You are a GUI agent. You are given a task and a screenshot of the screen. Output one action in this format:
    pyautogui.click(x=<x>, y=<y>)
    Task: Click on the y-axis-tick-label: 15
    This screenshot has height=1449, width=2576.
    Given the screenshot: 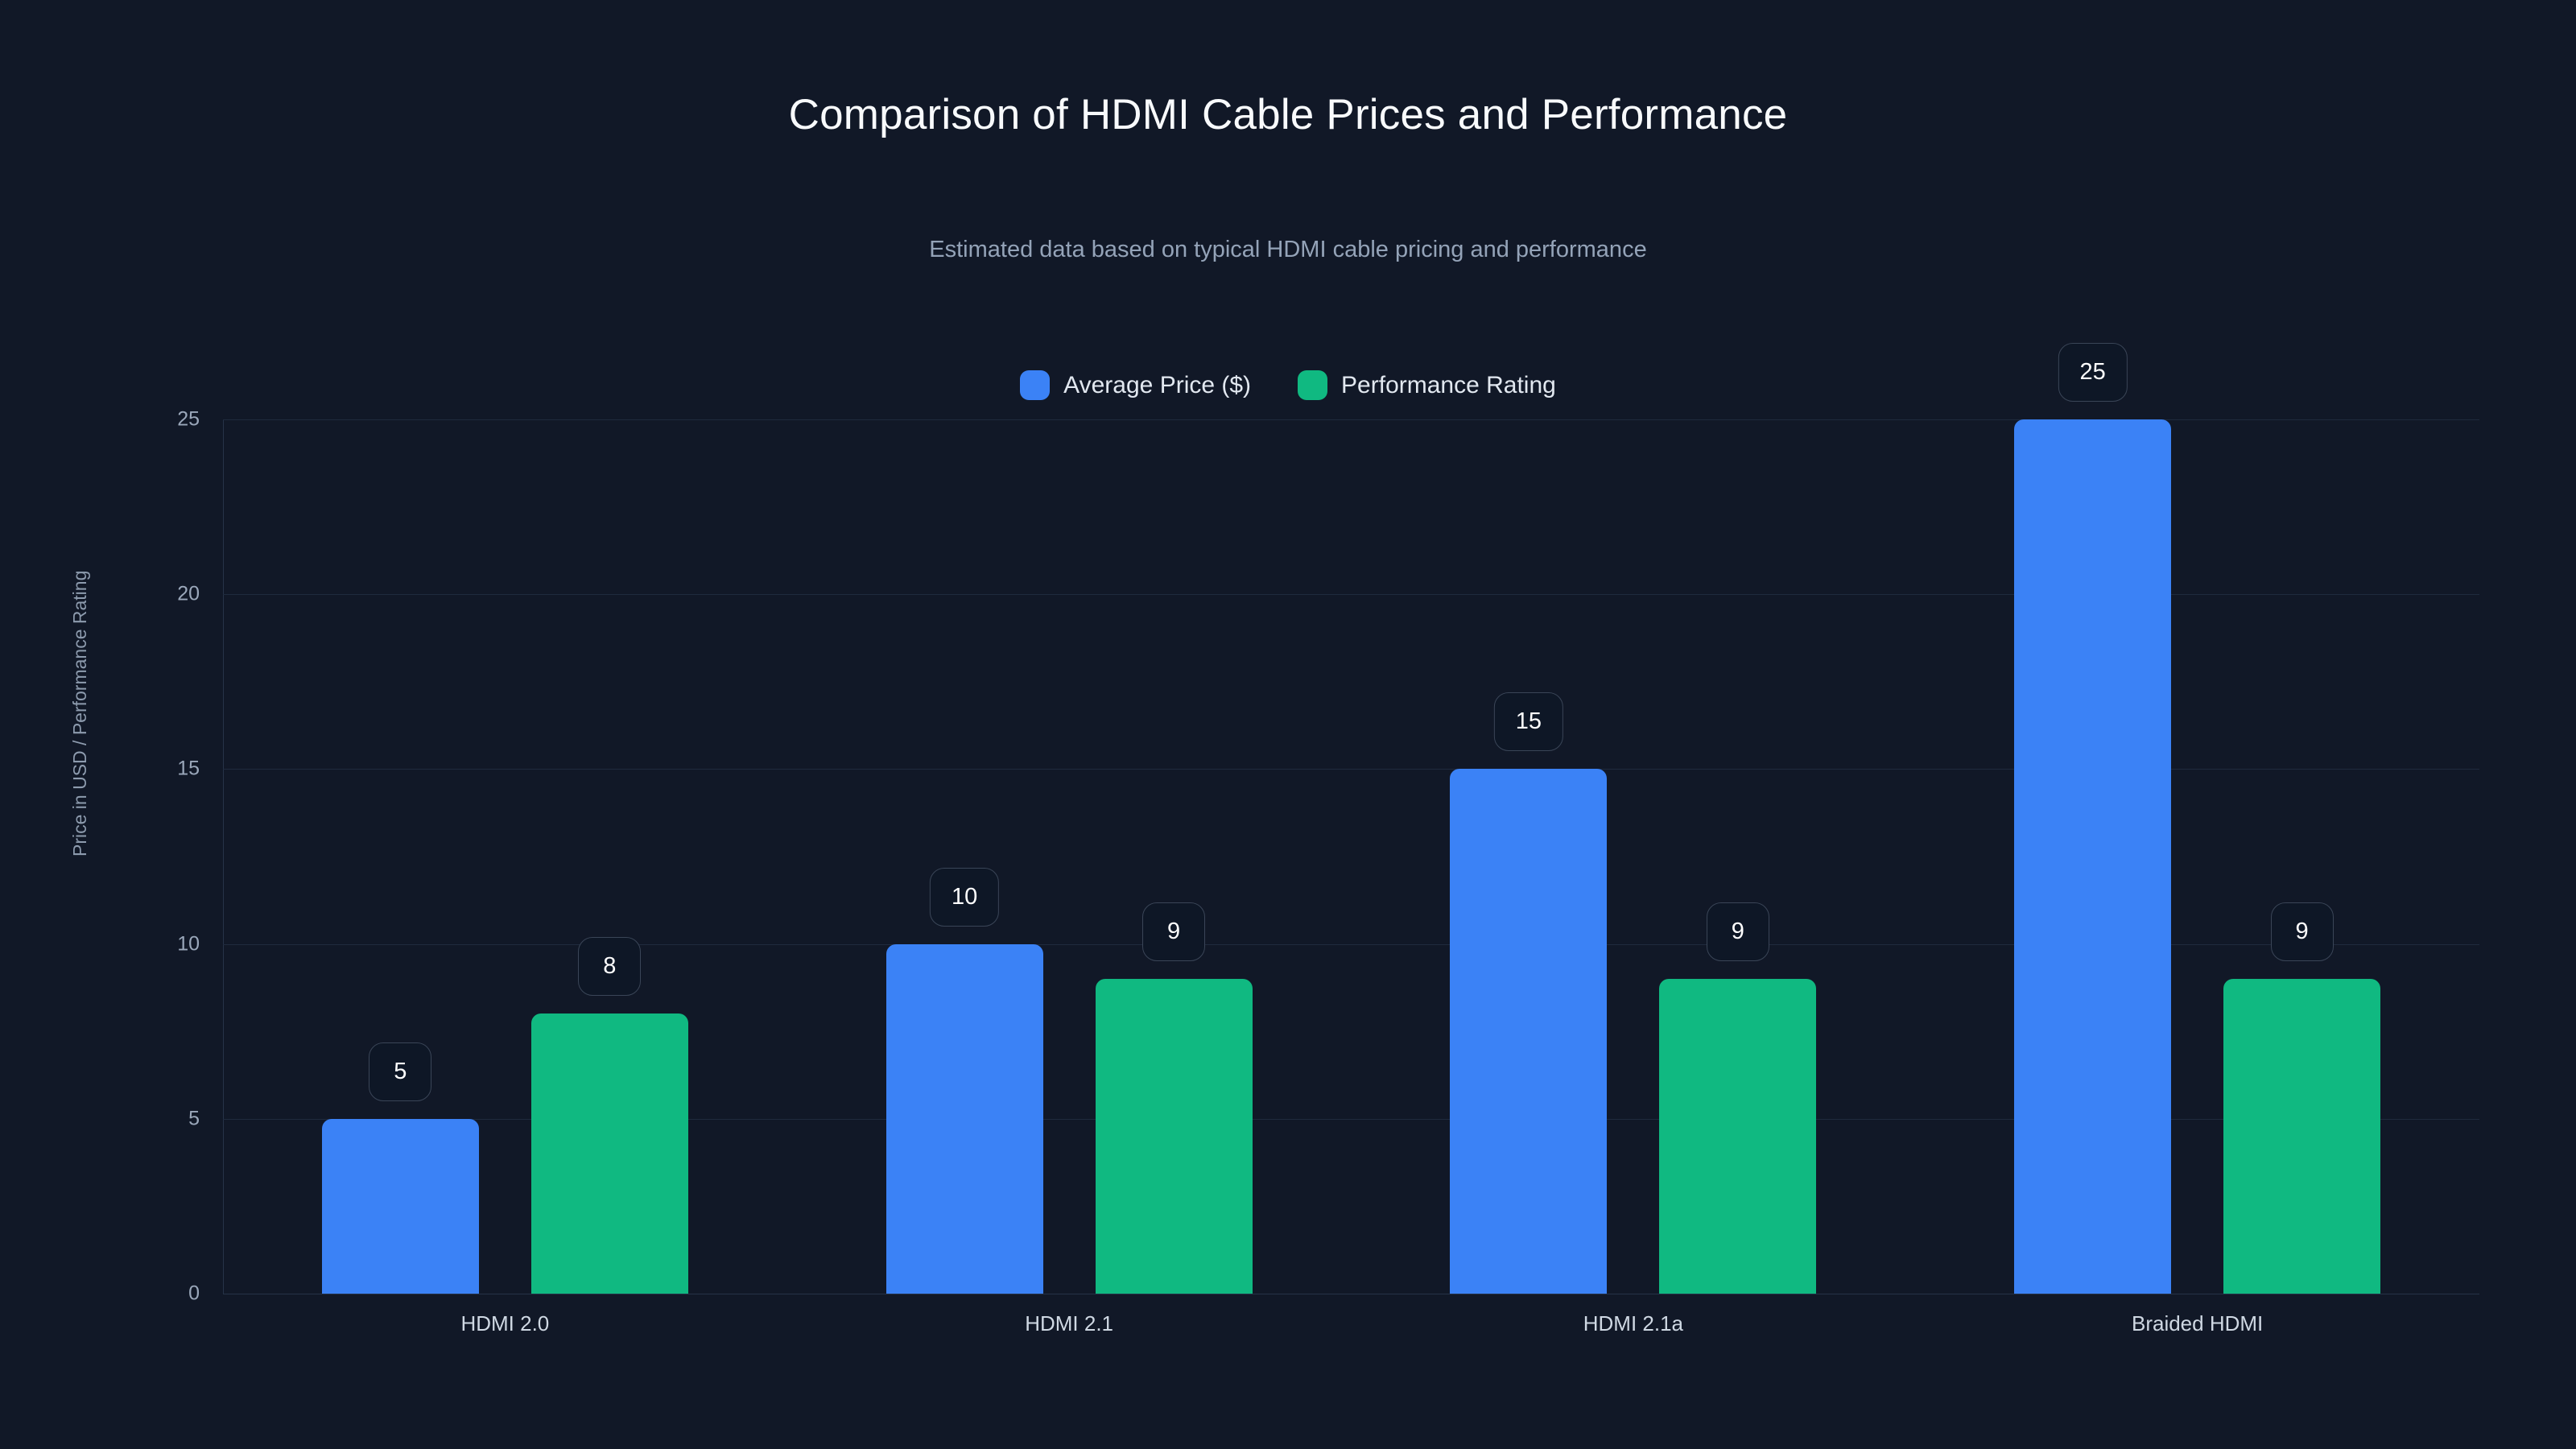 What is the action you would take?
    pyautogui.click(x=188, y=768)
    